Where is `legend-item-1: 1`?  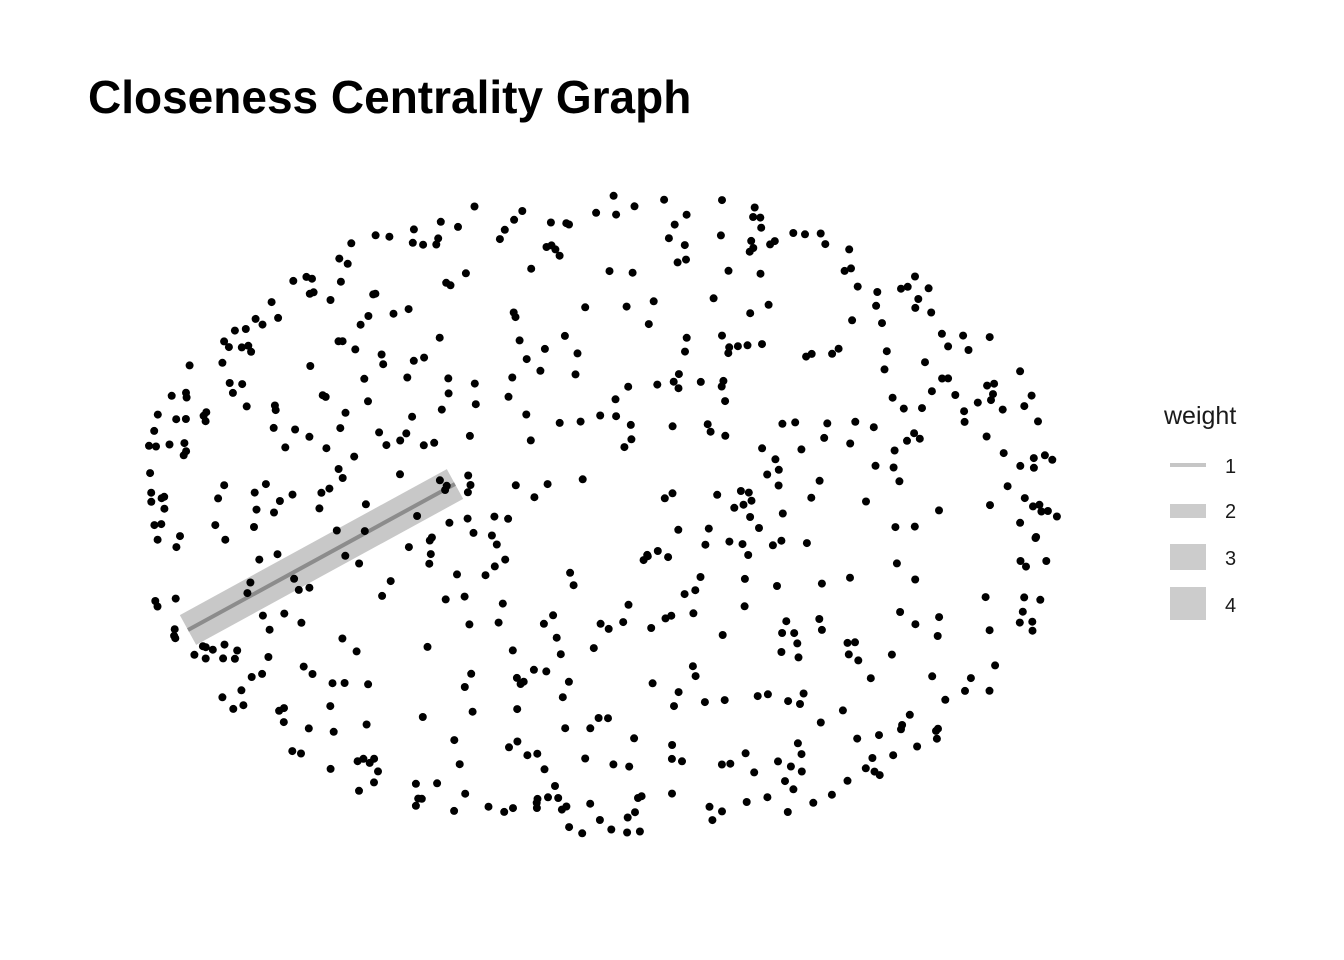 legend-item-1: 1 is located at coordinates (1203, 467).